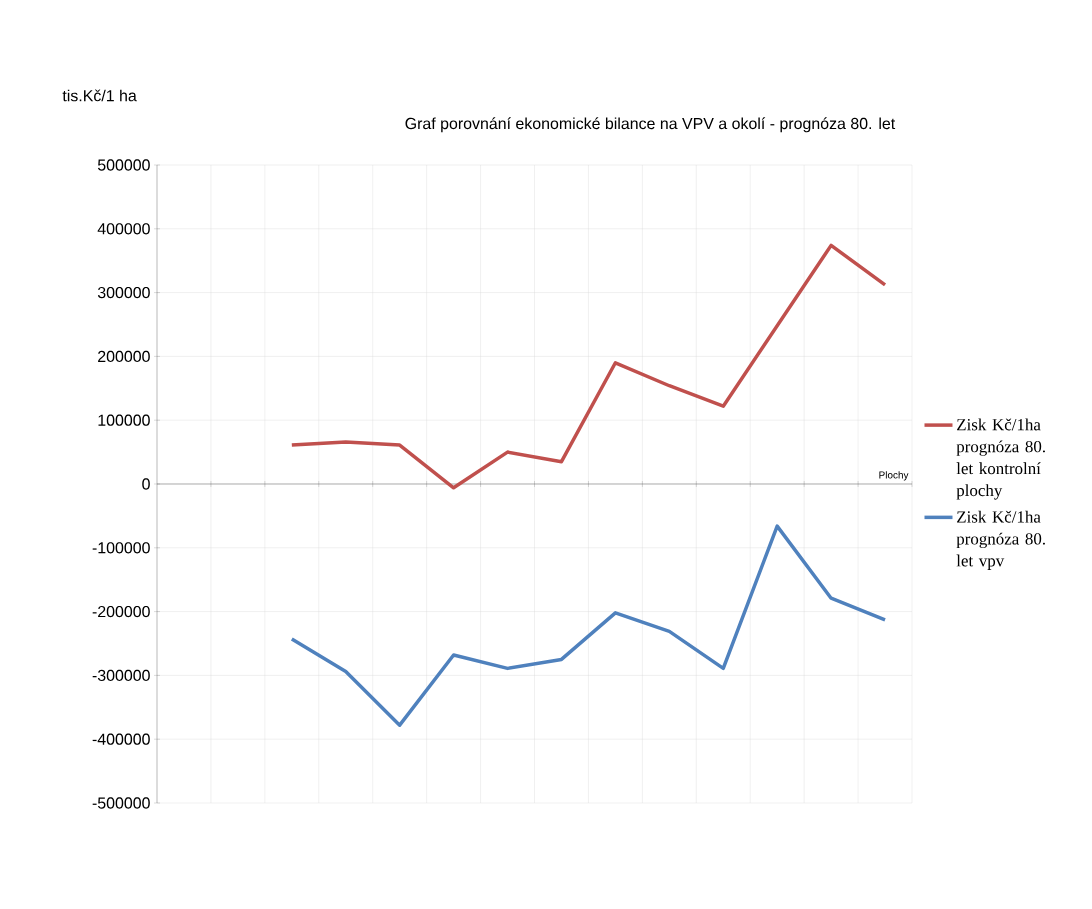 The image size is (1092, 909). Describe the element at coordinates (894, 476) in the screenshot. I see `x-axis-title: Plochy` at that location.